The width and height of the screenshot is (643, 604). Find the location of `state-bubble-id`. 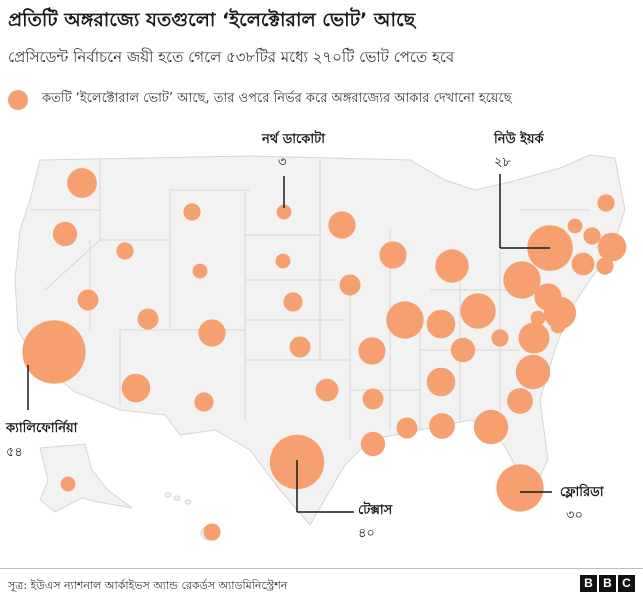

state-bubble-id is located at coordinates (125, 251).